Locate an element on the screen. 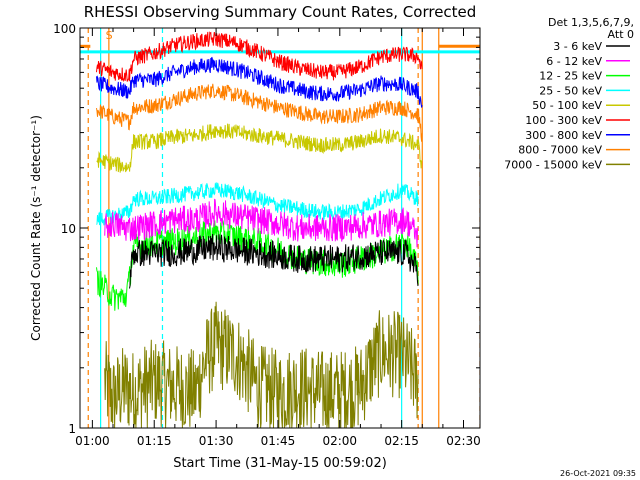  x-tick-label-1: 01:15 is located at coordinates (154, 441).